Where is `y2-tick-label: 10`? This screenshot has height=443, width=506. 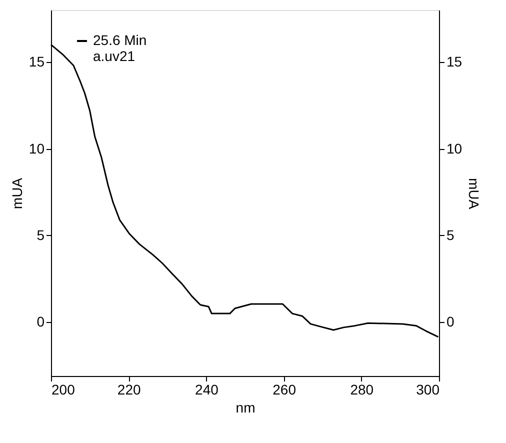
y2-tick-label: 10 is located at coordinates (454, 148).